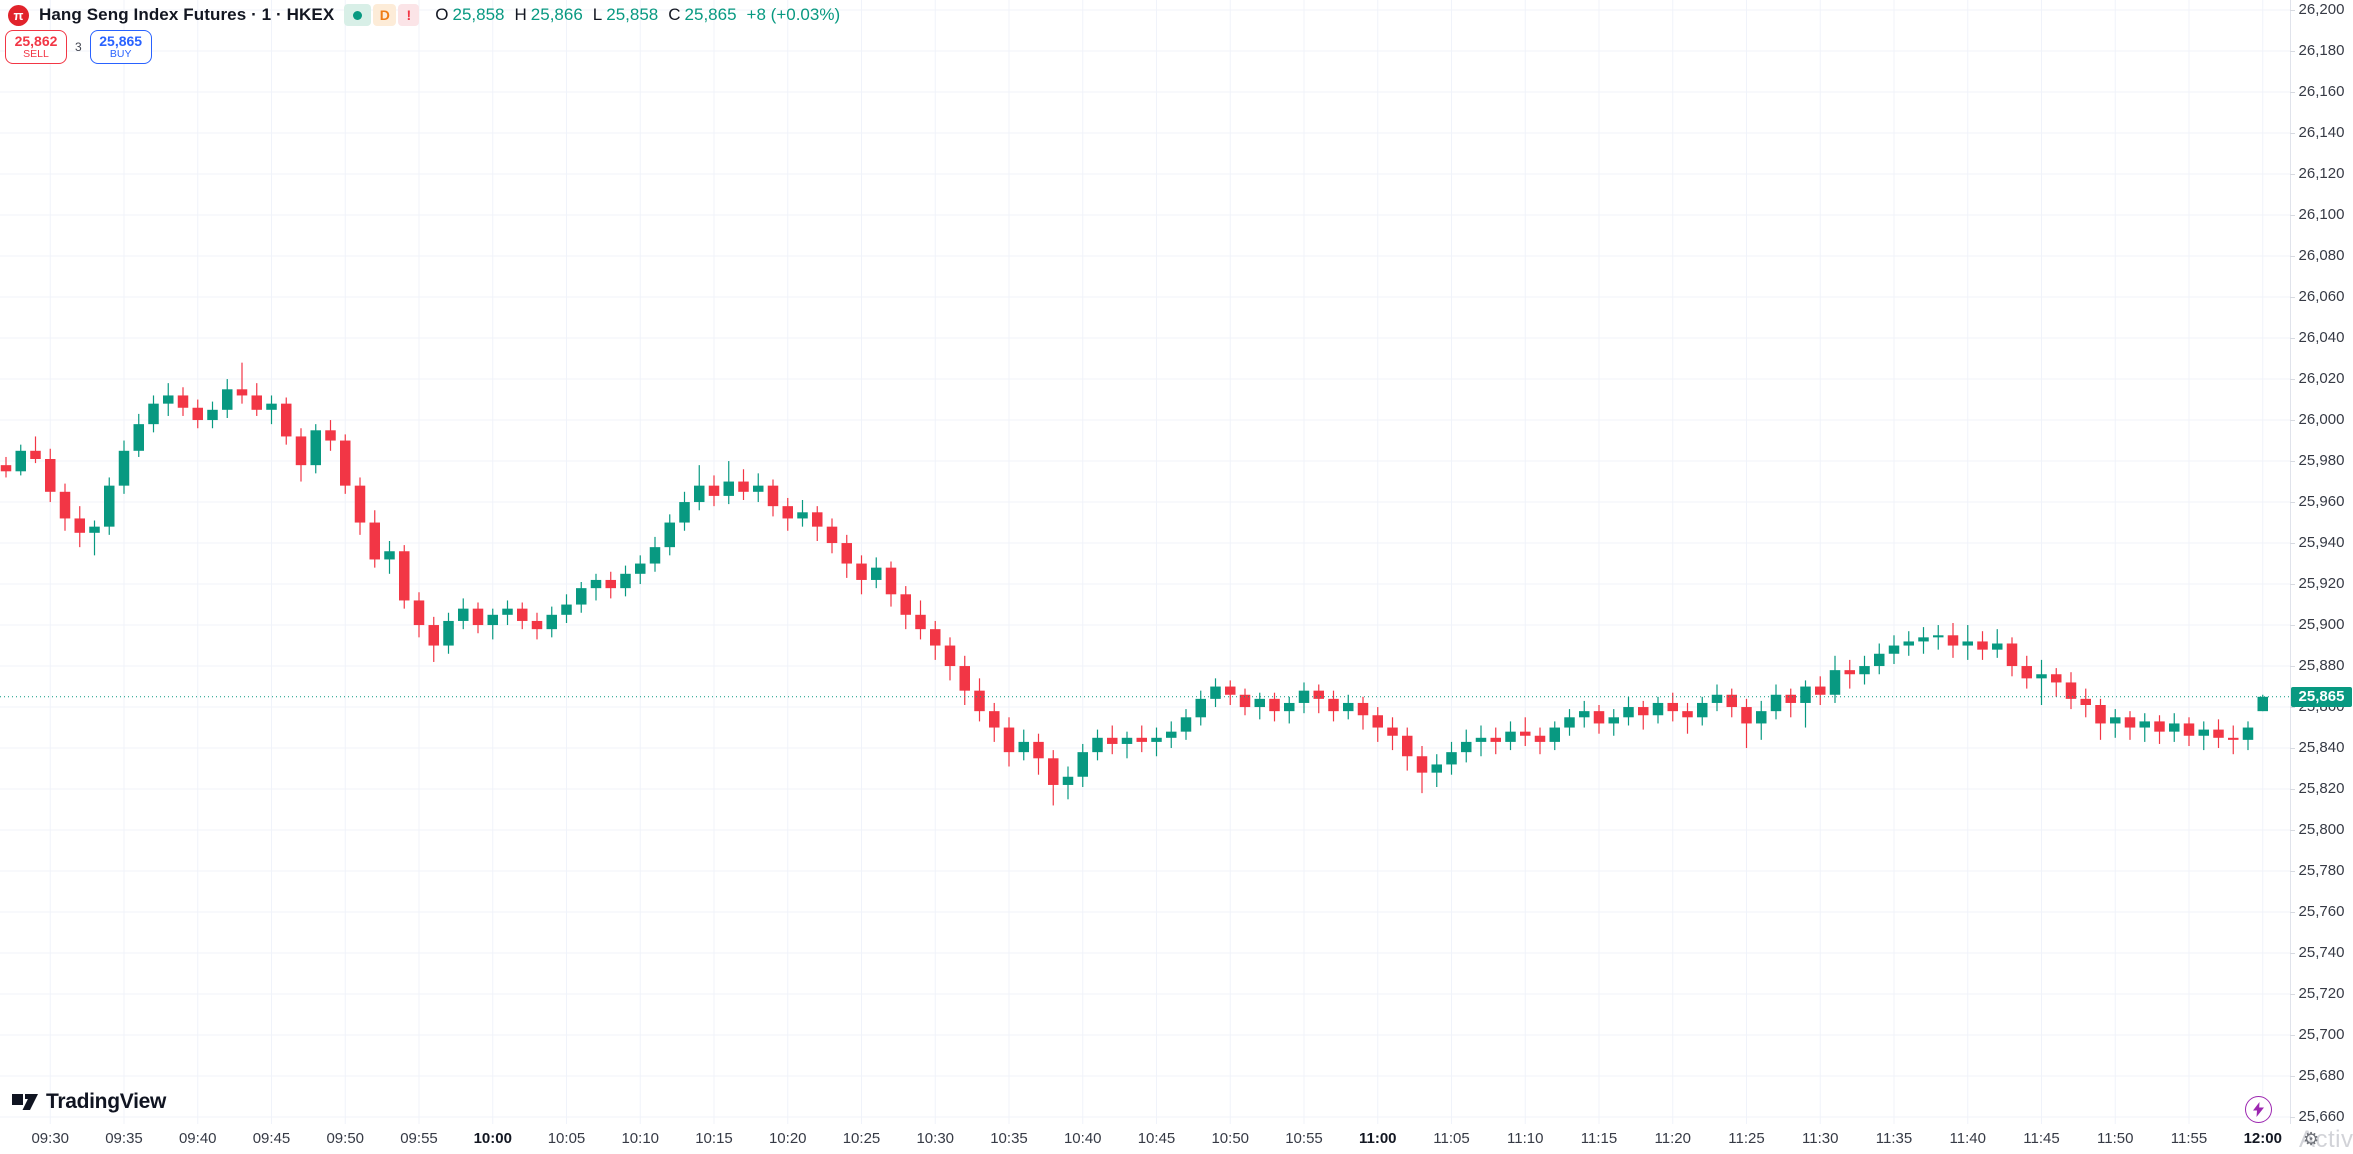 This screenshot has height=1154, width=2353. I want to click on time-axis-label: 11:25, so click(1746, 1138).